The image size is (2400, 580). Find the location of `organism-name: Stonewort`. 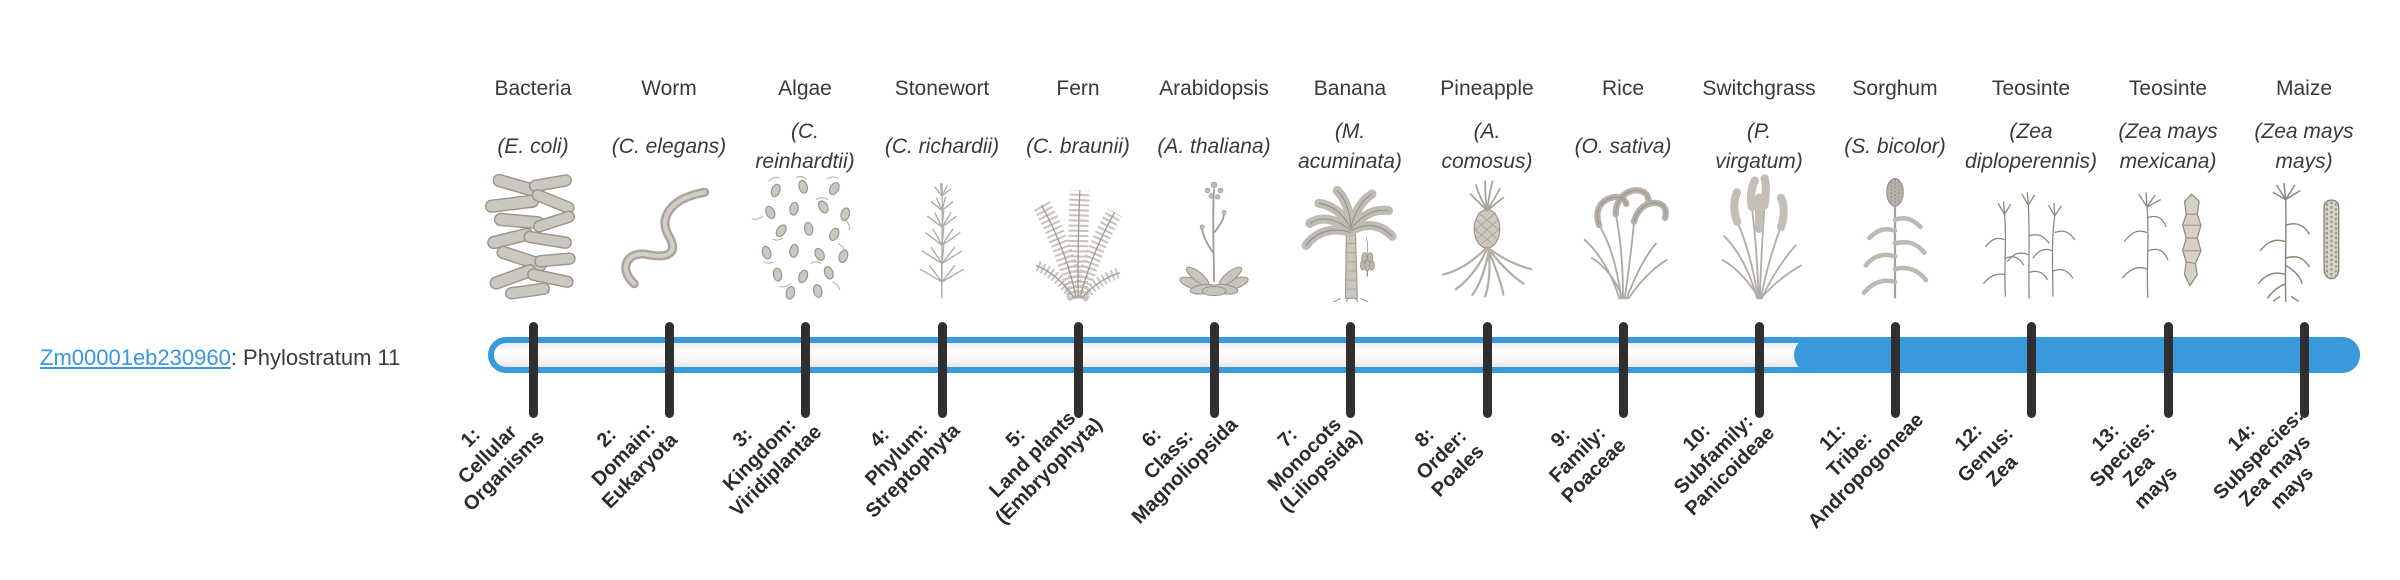

organism-name: Stonewort is located at coordinates (942, 88).